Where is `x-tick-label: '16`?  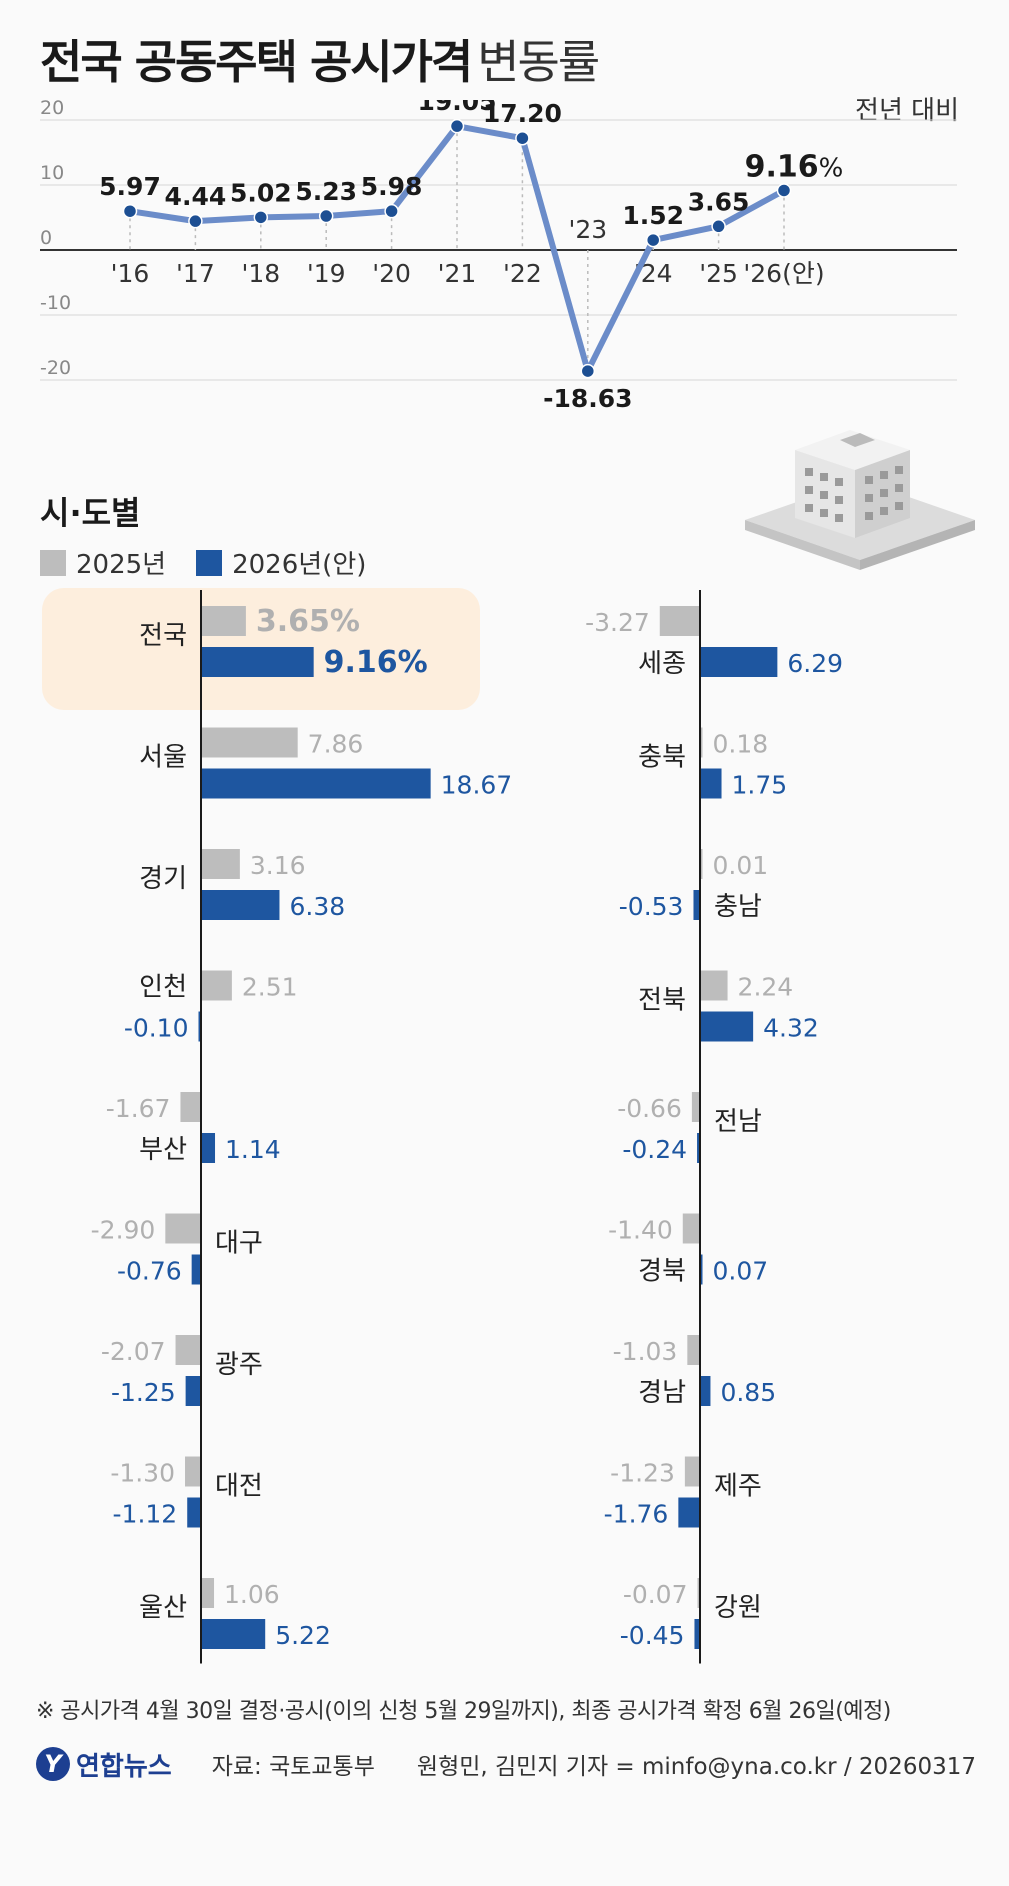
x-tick-label: '16 is located at coordinates (130, 273).